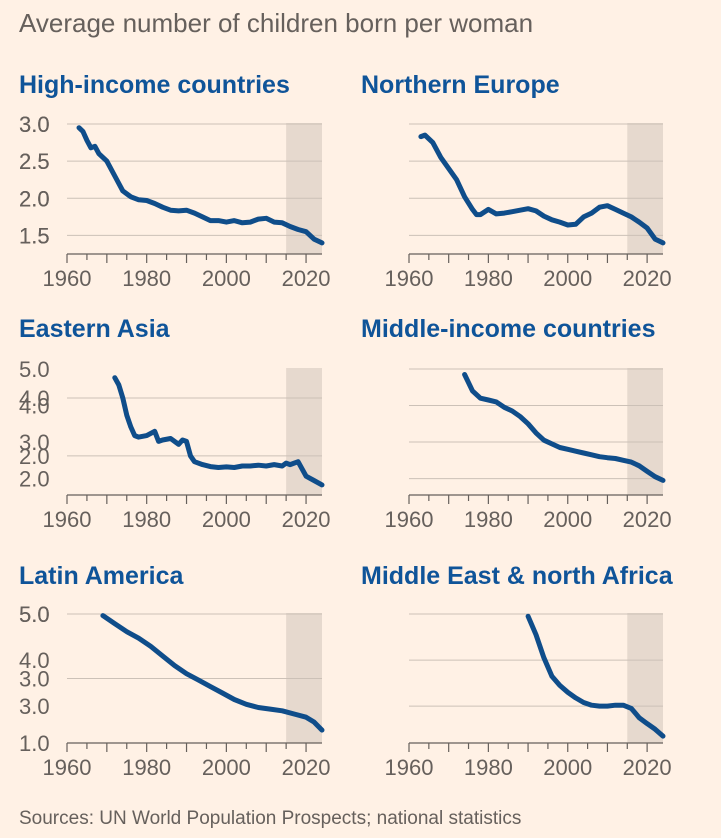 The width and height of the screenshot is (721, 838). What do you see at coordinates (595, 676) in the screenshot?
I see `series-line-middle-east-north-africa` at bounding box center [595, 676].